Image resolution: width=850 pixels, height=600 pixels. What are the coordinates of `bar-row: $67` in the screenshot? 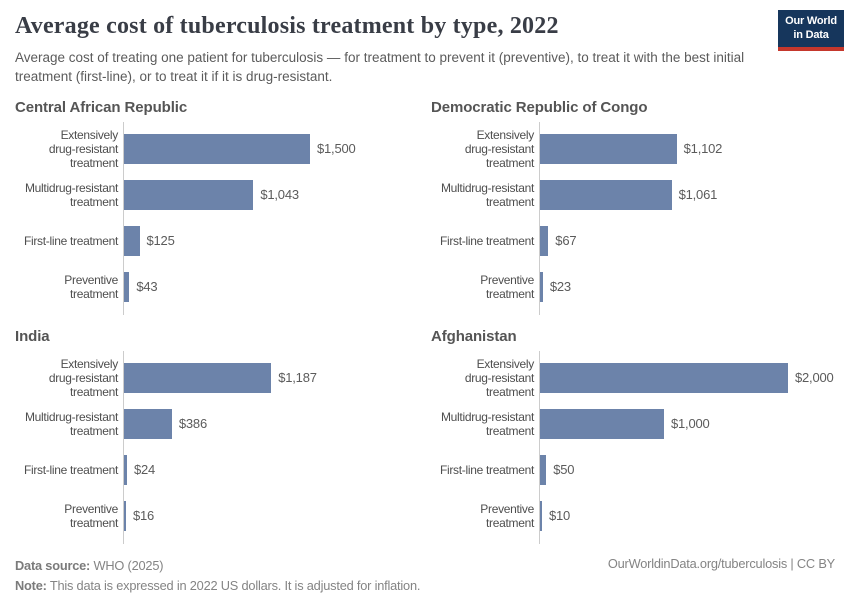 It's located at (687, 241).